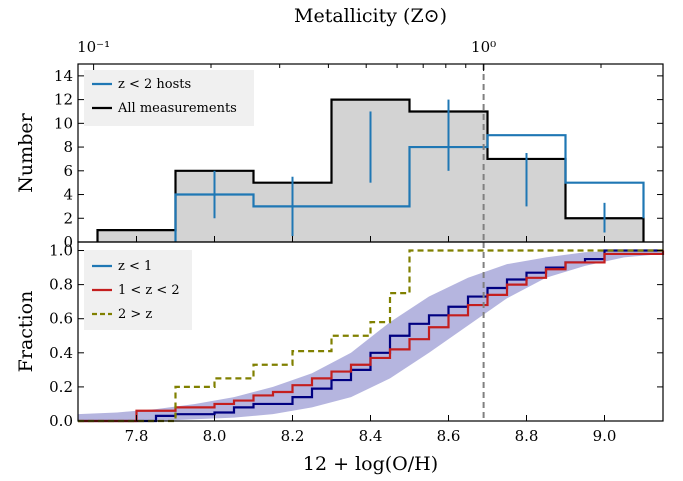  What do you see at coordinates (449, 436) in the screenshot?
I see `xtick-label-4: 8.6` at bounding box center [449, 436].